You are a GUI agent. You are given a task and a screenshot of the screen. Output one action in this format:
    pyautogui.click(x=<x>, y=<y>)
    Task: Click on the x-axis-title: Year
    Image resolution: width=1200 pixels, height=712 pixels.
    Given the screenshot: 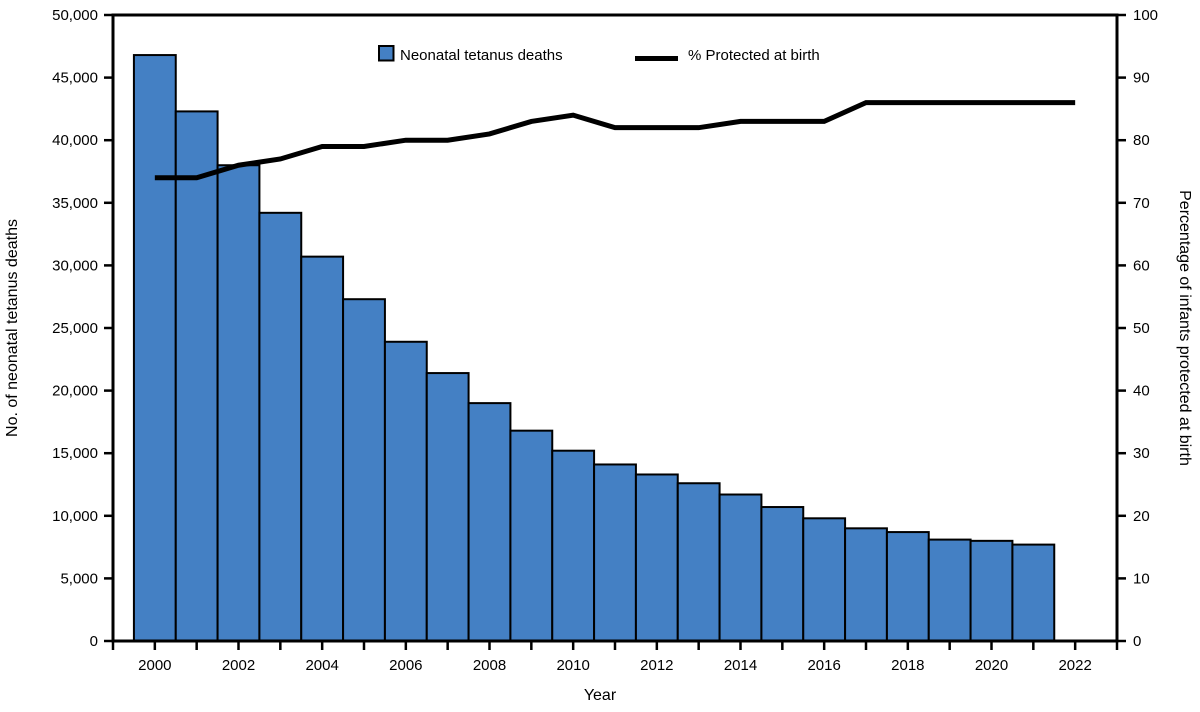 What is the action you would take?
    pyautogui.click(x=600, y=695)
    